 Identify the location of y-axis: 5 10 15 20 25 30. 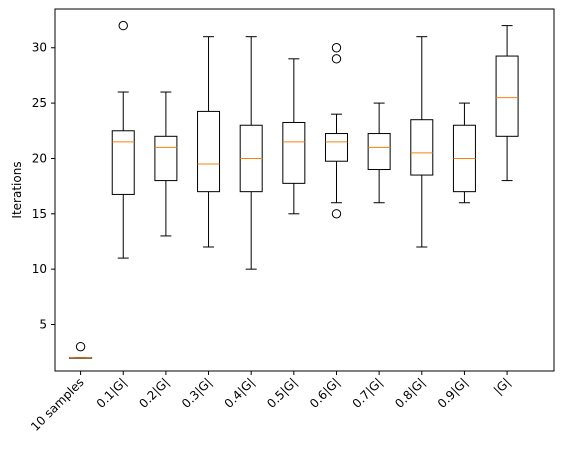
(43, 186).